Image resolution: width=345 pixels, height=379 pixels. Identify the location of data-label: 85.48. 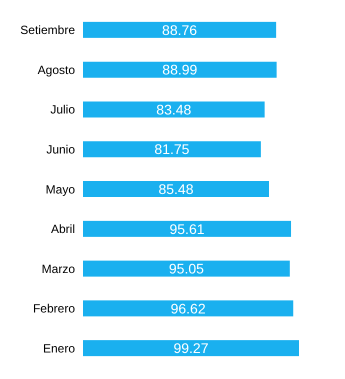
(176, 189).